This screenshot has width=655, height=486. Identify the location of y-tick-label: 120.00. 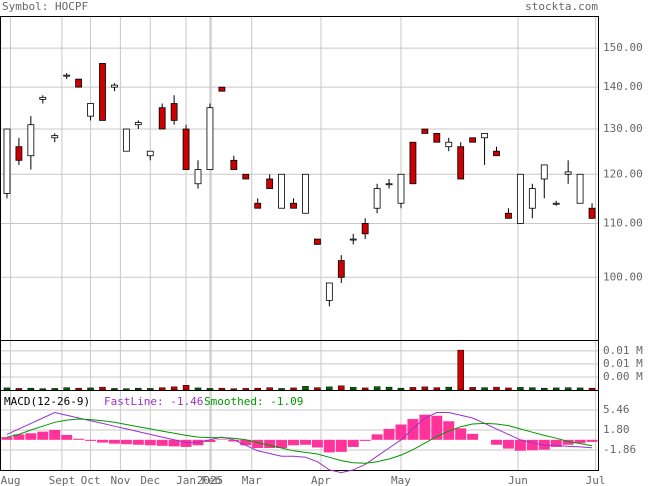
(623, 173).